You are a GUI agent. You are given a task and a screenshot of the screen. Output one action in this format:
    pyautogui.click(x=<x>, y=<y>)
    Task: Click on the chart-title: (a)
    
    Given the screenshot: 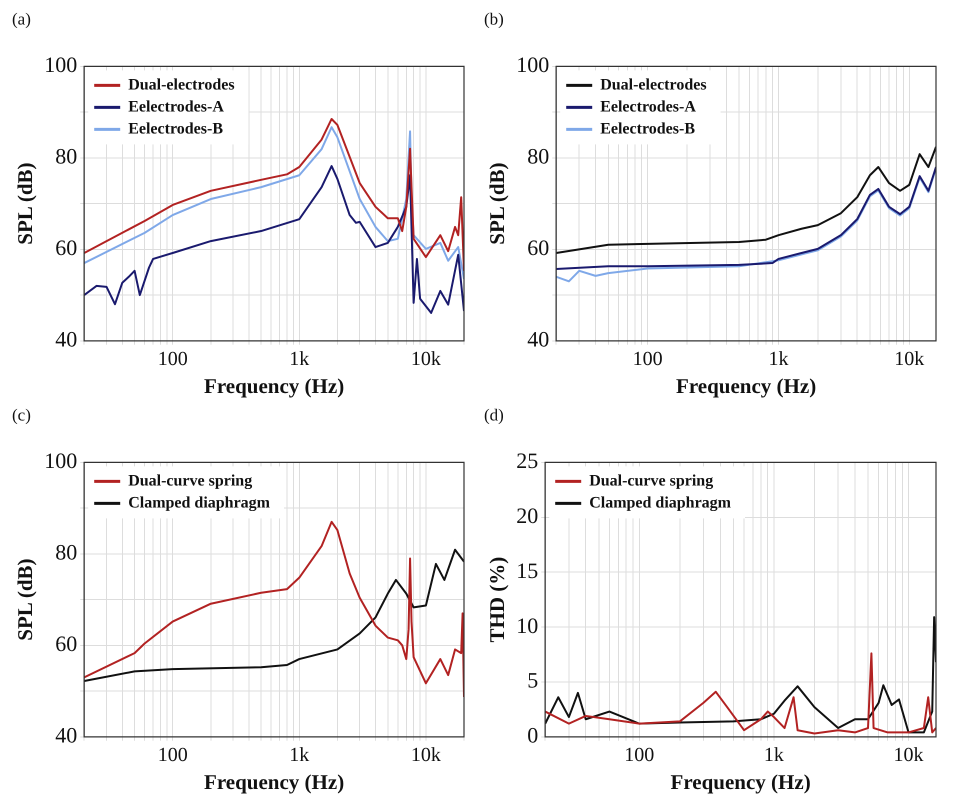 What is the action you would take?
    pyautogui.click(x=21, y=19)
    